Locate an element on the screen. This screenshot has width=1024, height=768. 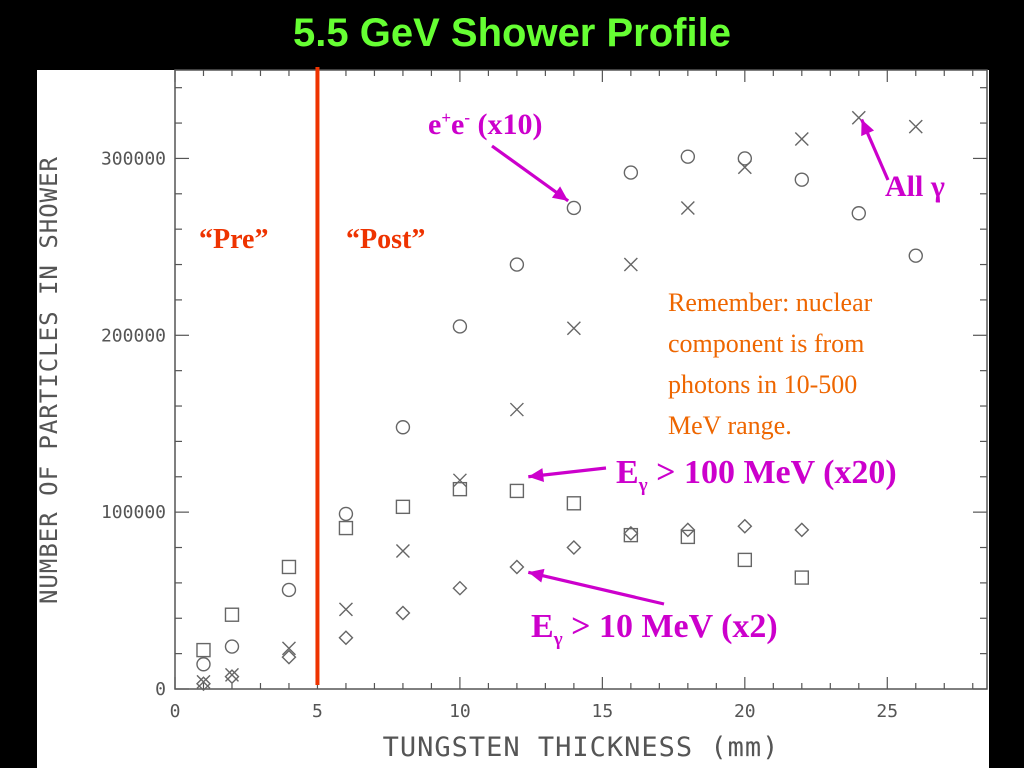
all-gamma-annotation-arrow is located at coordinates (875, 149).